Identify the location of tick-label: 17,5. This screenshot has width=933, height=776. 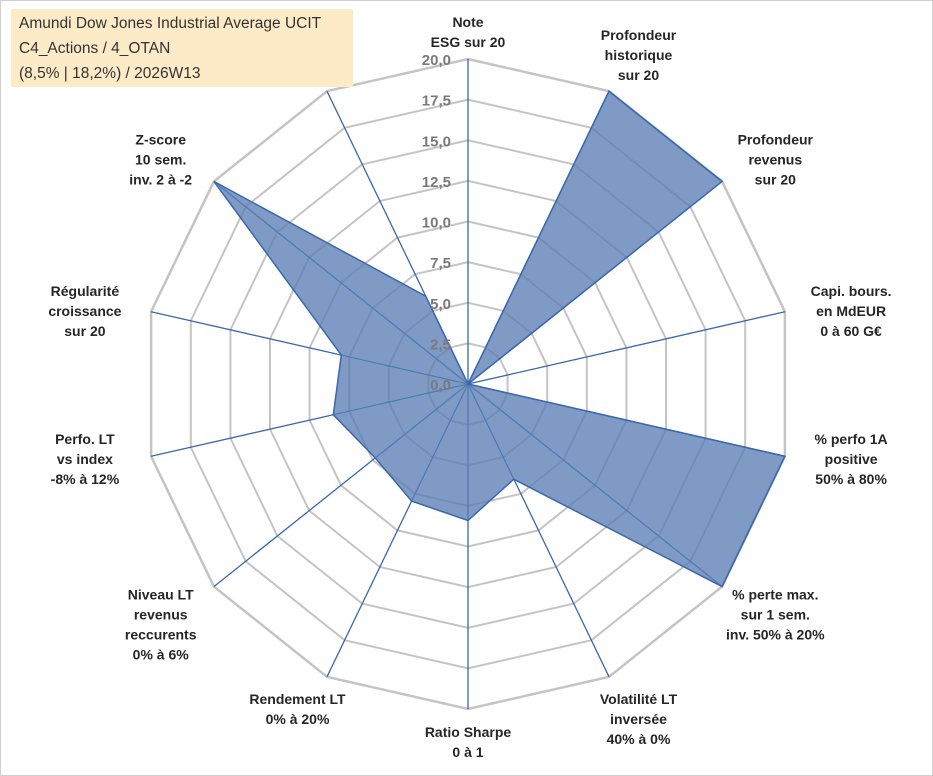
(436, 101).